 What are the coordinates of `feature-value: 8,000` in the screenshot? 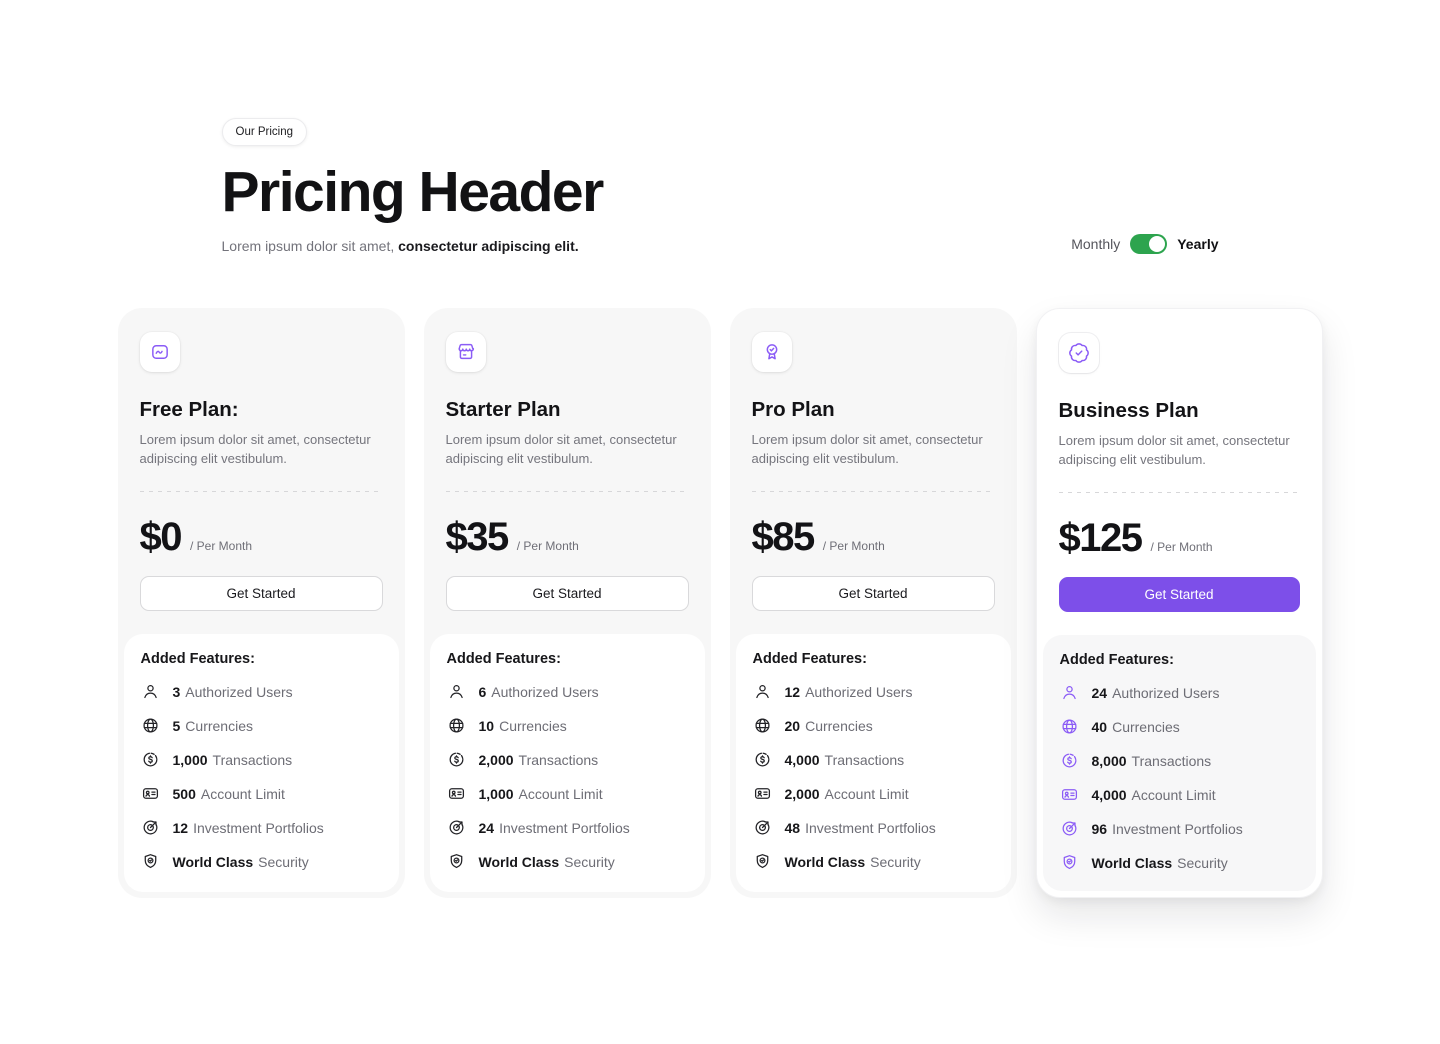 It's located at (1109, 760).